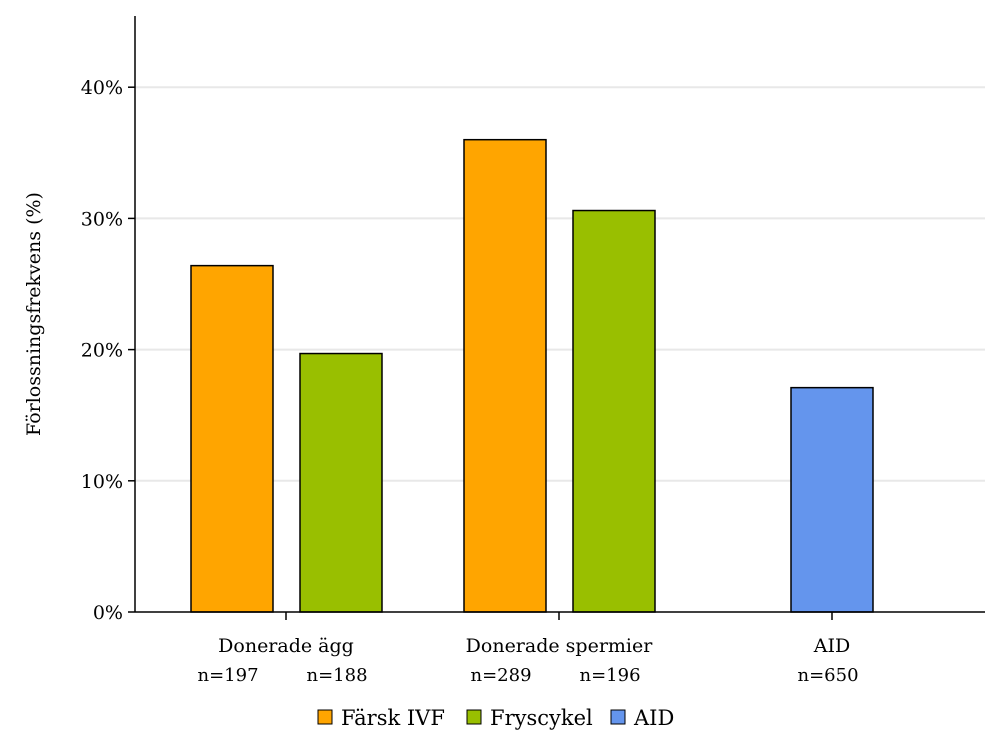  What do you see at coordinates (560, 646) in the screenshot?
I see `x-category-label: Donerade spermier` at bounding box center [560, 646].